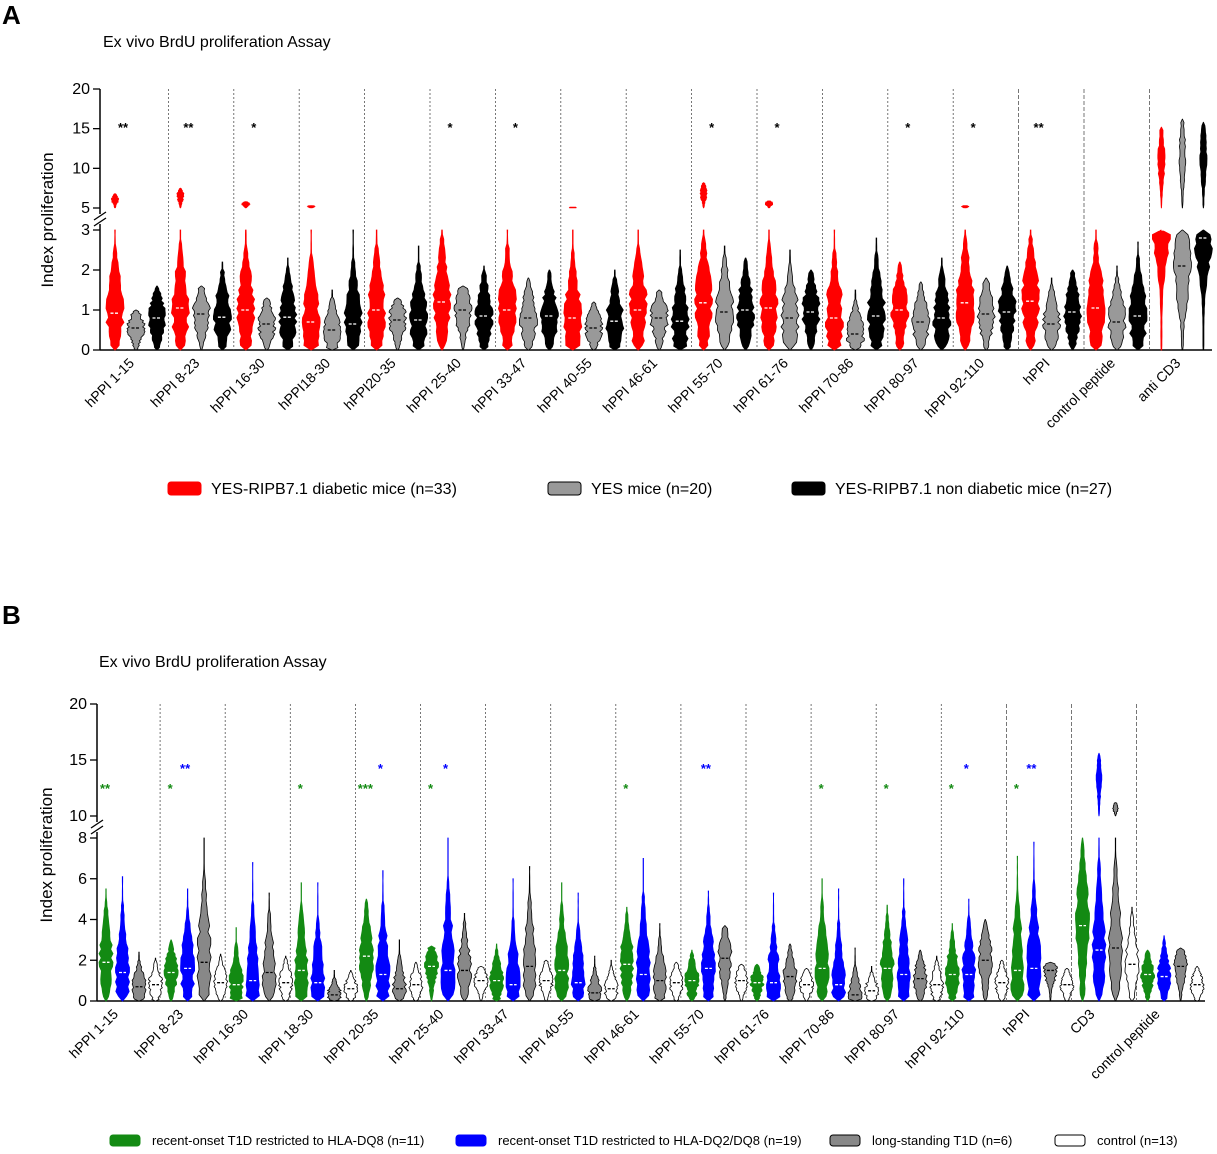 The height and width of the screenshot is (1154, 1217). Describe the element at coordinates (81, 129) in the screenshot. I see `y-tick-label: 15` at that location.